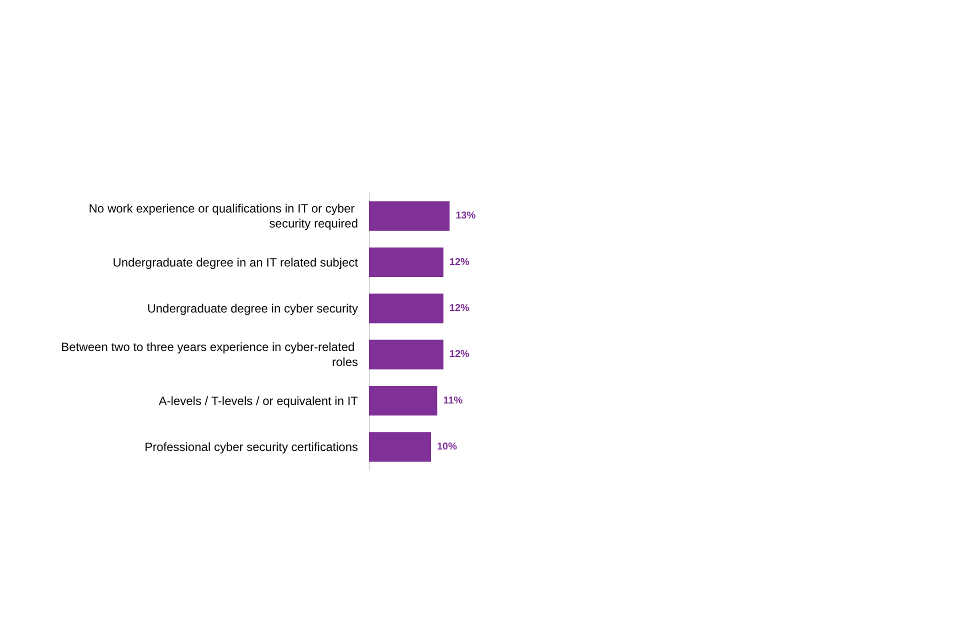  Describe the element at coordinates (251, 447) in the screenshot. I see `y-tick-label: Professional cyber security certifications` at that location.